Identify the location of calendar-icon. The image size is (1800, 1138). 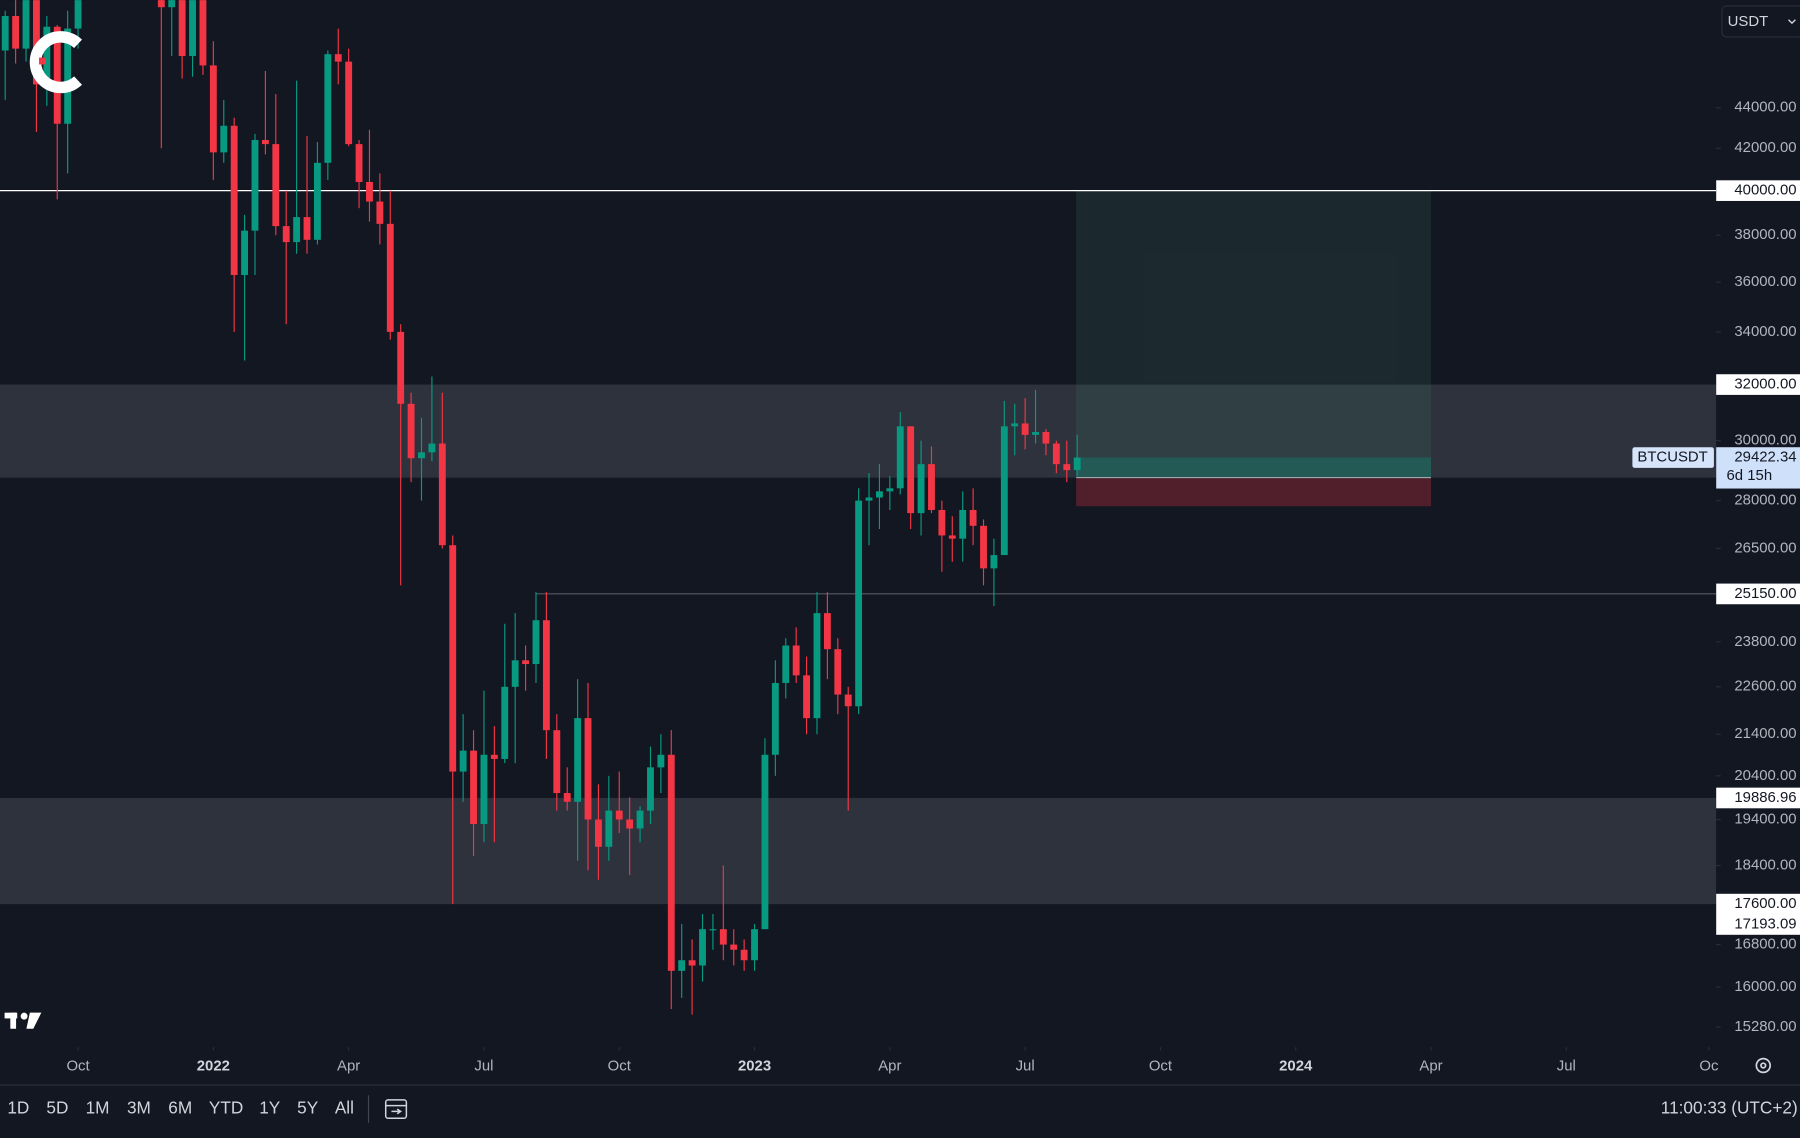
(396, 1109).